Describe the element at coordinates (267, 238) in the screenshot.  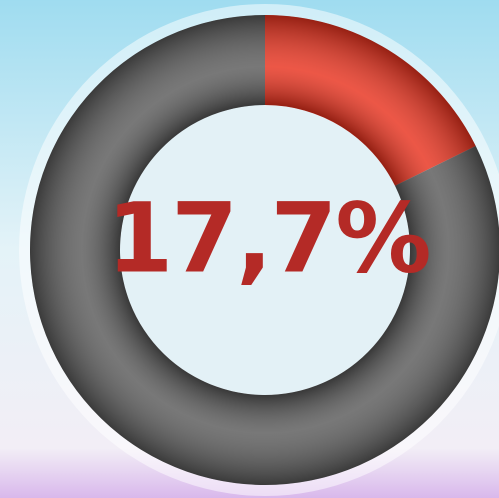
I see `center-label: 17,7%` at that location.